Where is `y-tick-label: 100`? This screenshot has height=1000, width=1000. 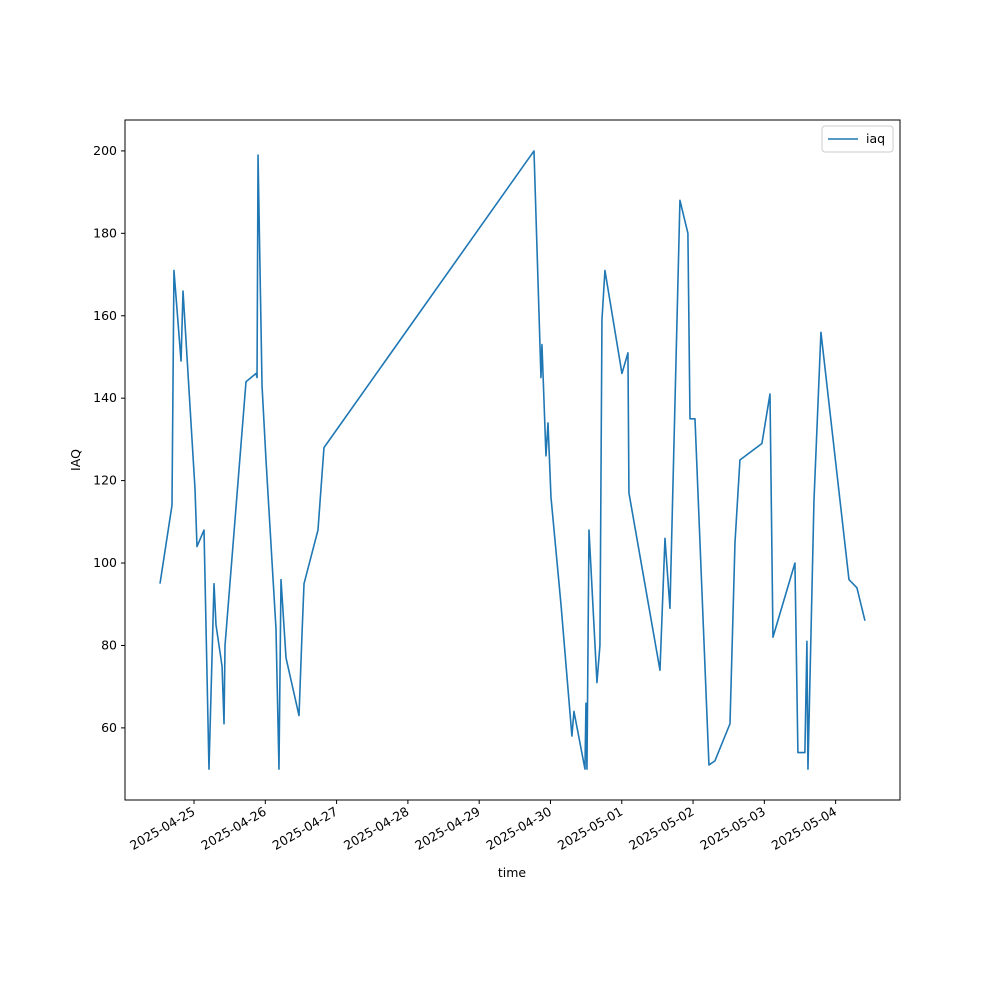
y-tick-label: 100 is located at coordinates (105, 562).